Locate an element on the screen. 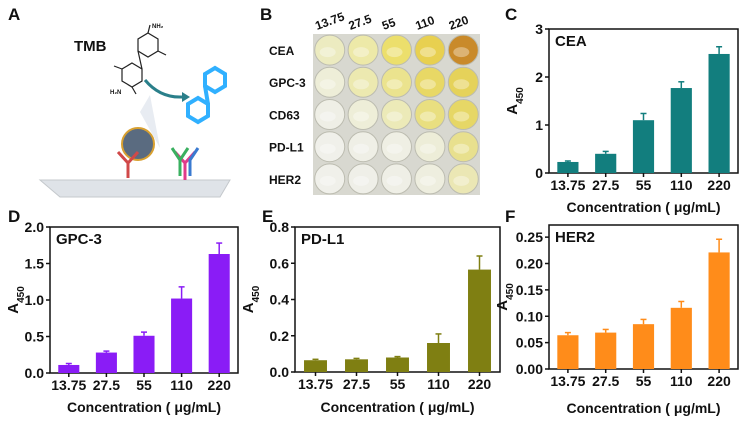 This screenshot has height=423, width=742. y-tick-label: 0.4 is located at coordinates (280, 300).